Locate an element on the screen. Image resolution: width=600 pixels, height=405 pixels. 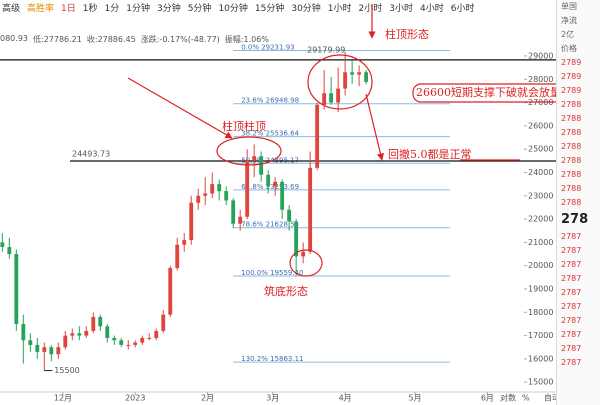
fib-label: 38.2% 25536.64 is located at coordinates (270, 134).